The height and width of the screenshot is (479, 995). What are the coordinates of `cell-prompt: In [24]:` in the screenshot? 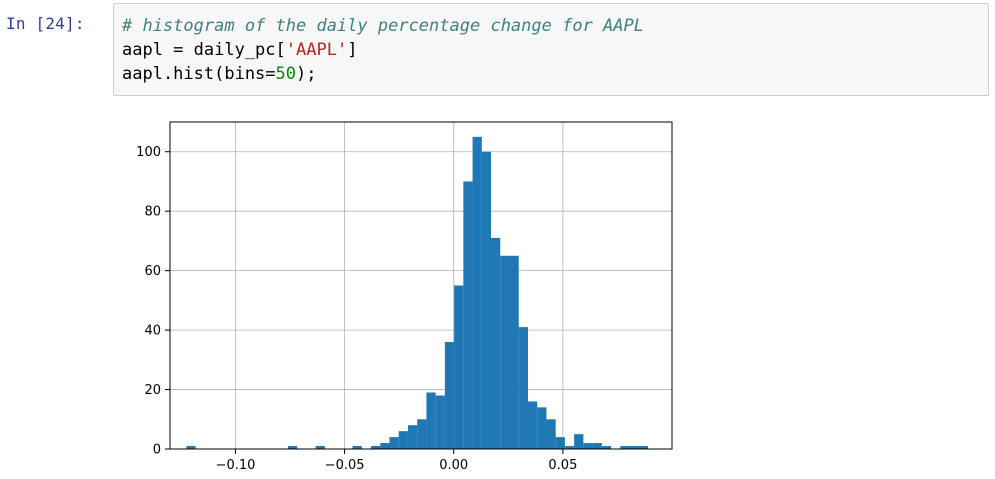 It's located at (45, 23).